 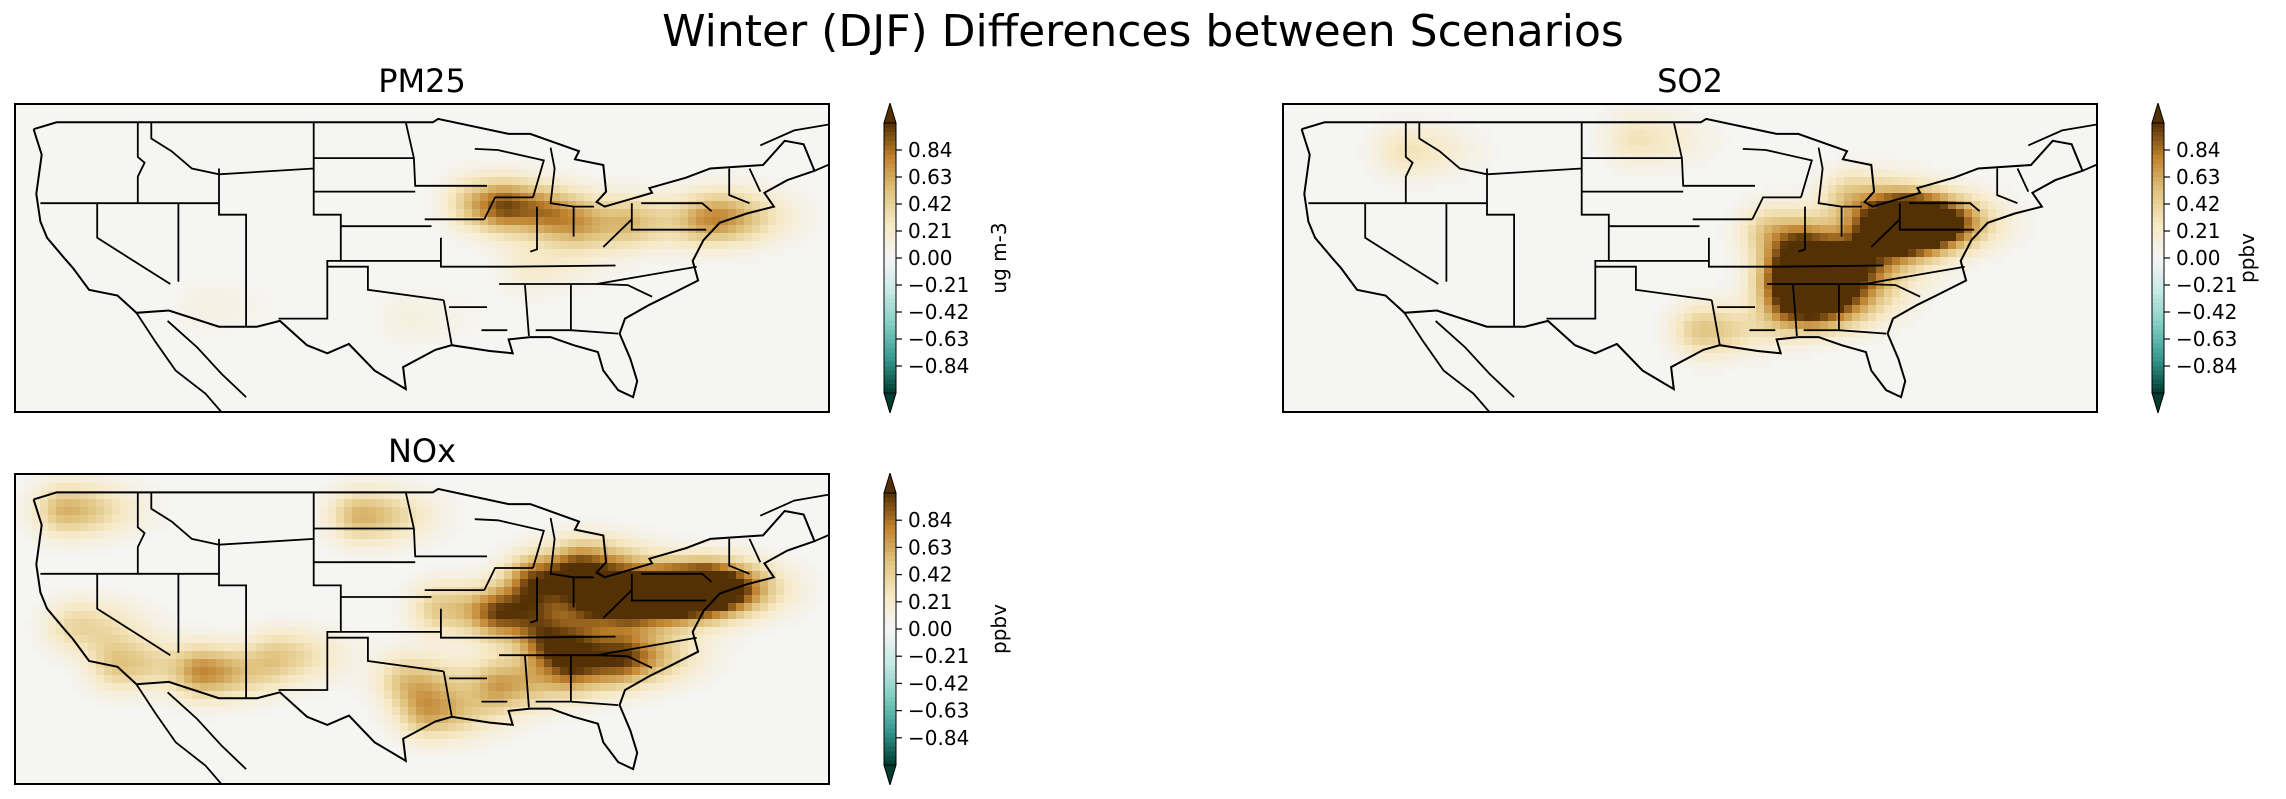 What do you see at coordinates (206, 359) in the screenshot?
I see `mexico-coast` at bounding box center [206, 359].